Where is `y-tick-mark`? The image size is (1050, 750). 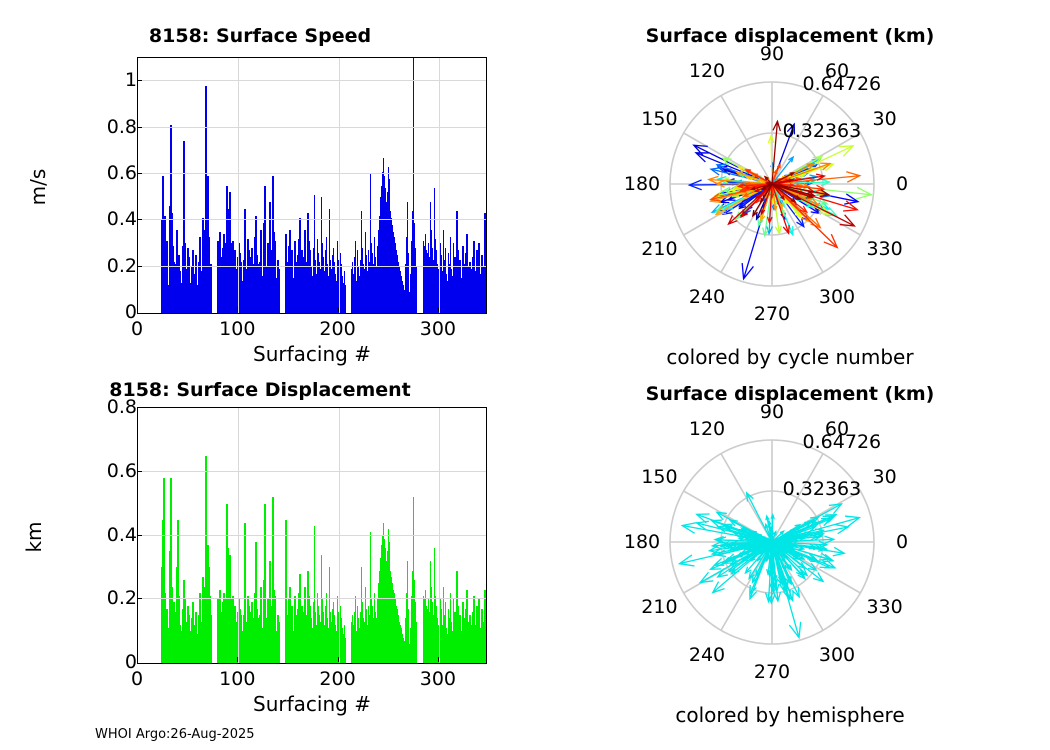 y-tick-mark is located at coordinates (139, 173).